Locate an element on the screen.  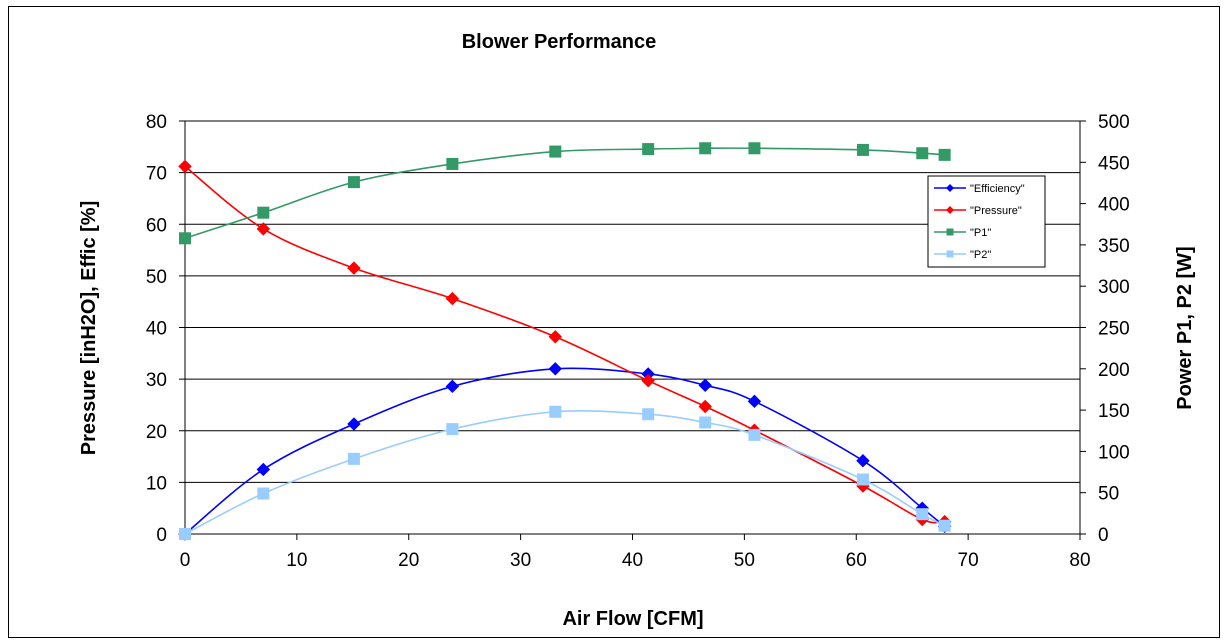
x-tick-label: 70 is located at coordinates (968, 560).